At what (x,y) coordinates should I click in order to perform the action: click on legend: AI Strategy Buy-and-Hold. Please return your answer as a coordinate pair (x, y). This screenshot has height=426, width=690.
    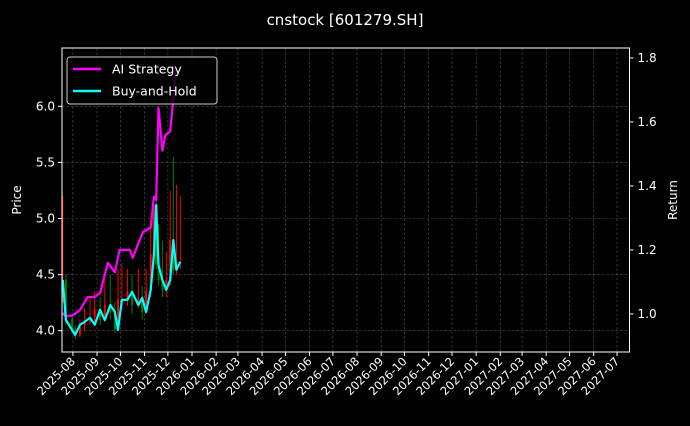
    Looking at the image, I should click on (142, 80).